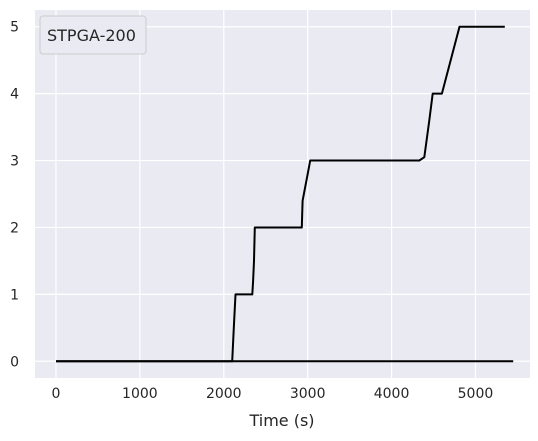  I want to click on y-tick-label: 1, so click(14, 295).